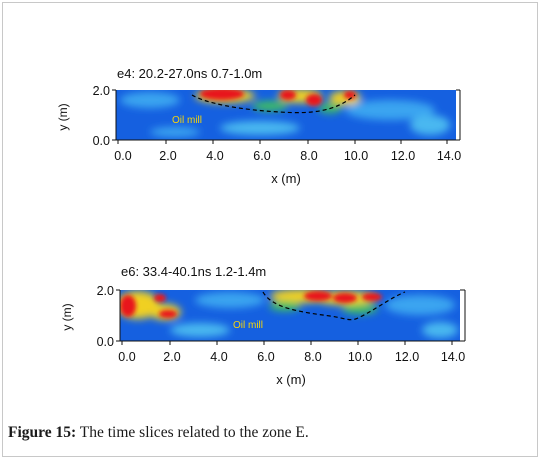 The height and width of the screenshot is (463, 544). I want to click on panel-e6-annotation: Oil mill, so click(248, 325).